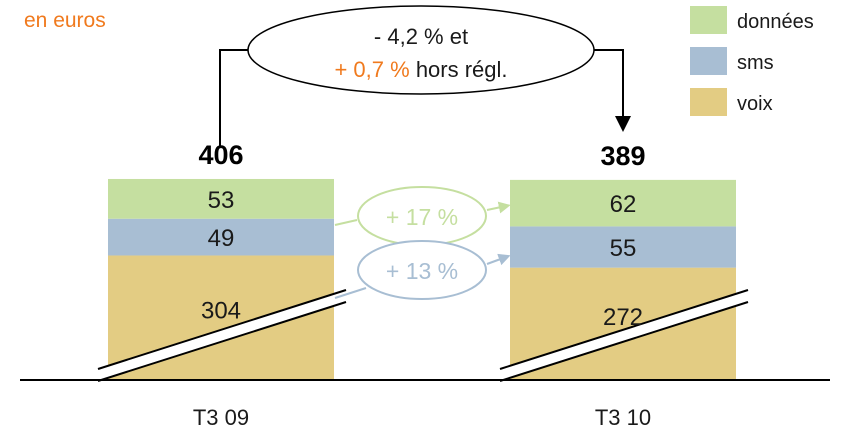 Image resolution: width=850 pixels, height=440 pixels. I want to click on sms-change-arrow, so click(350, 293).